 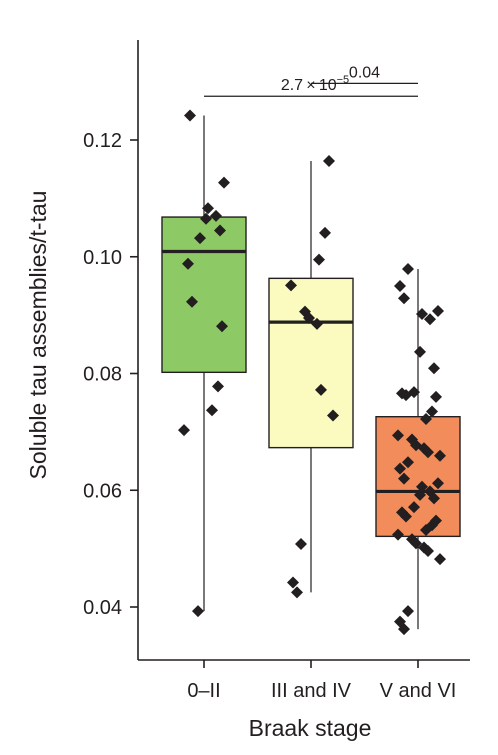 I want to click on x-tick-label: V and VI, so click(x=418, y=691).